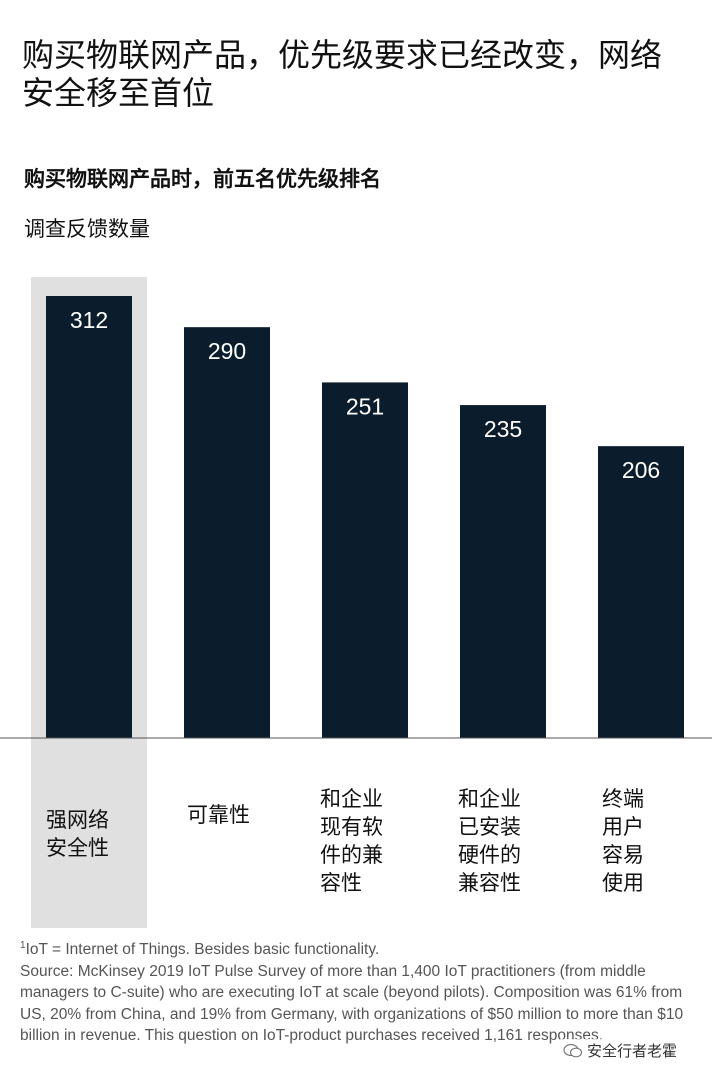  What do you see at coordinates (632, 1051) in the screenshot?
I see `watermark-text: 安全行者老霍` at bounding box center [632, 1051].